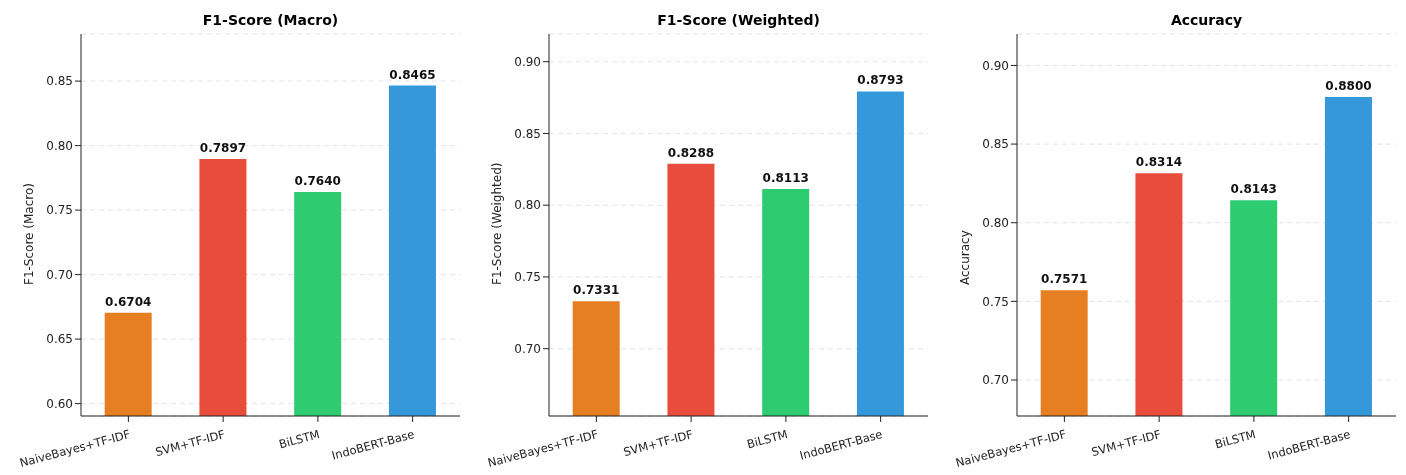 The width and height of the screenshot is (1406, 475). I want to click on chart-title: F1-Score (Weighted), so click(738, 20).